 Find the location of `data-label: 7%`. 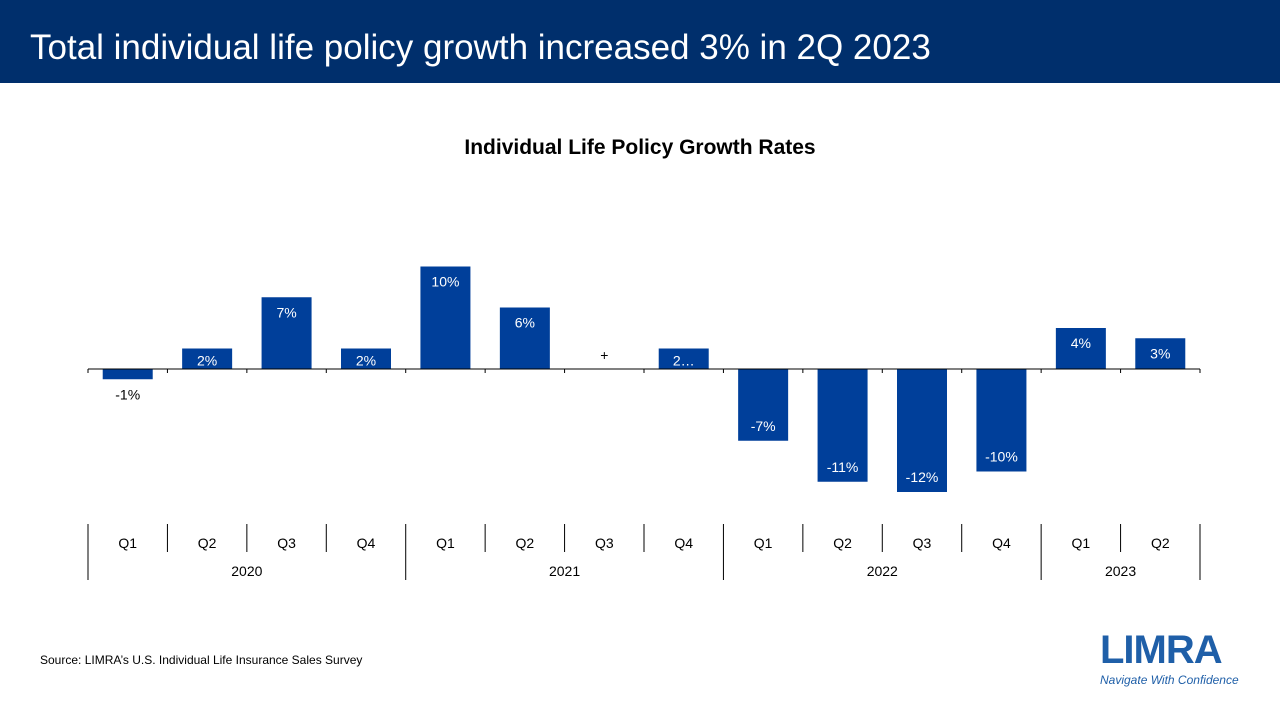

data-label: 7% is located at coordinates (286, 312).